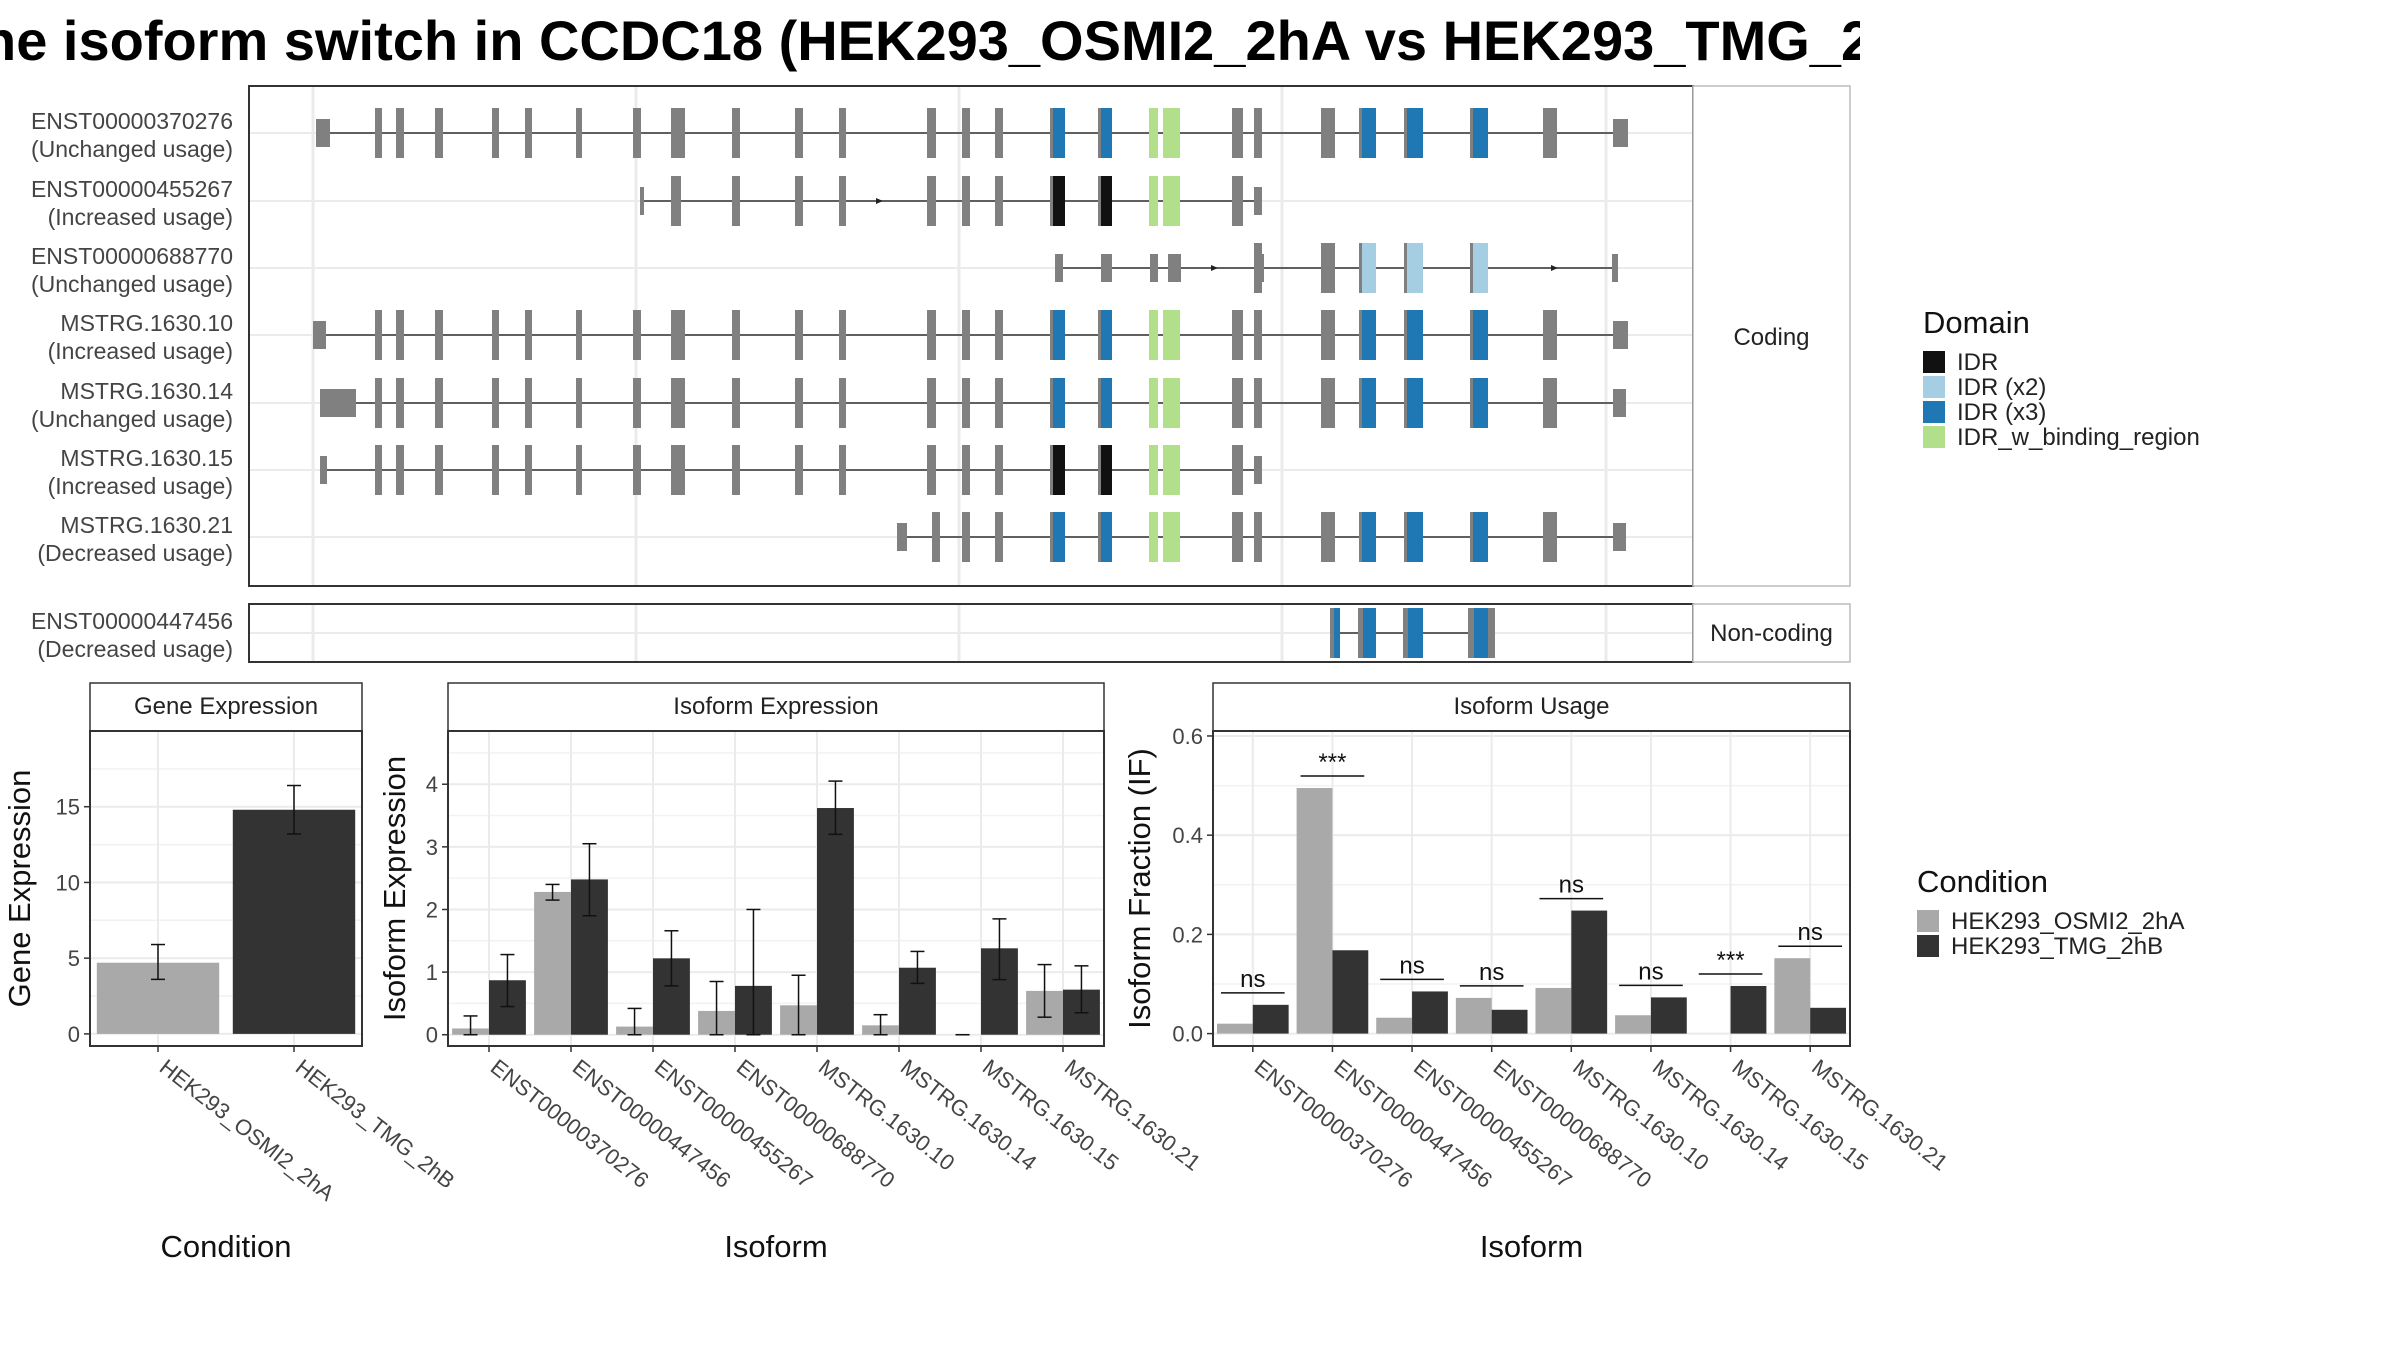  What do you see at coordinates (1187, 1034) in the screenshot?
I see `y-tick-label: 0.0` at bounding box center [1187, 1034].